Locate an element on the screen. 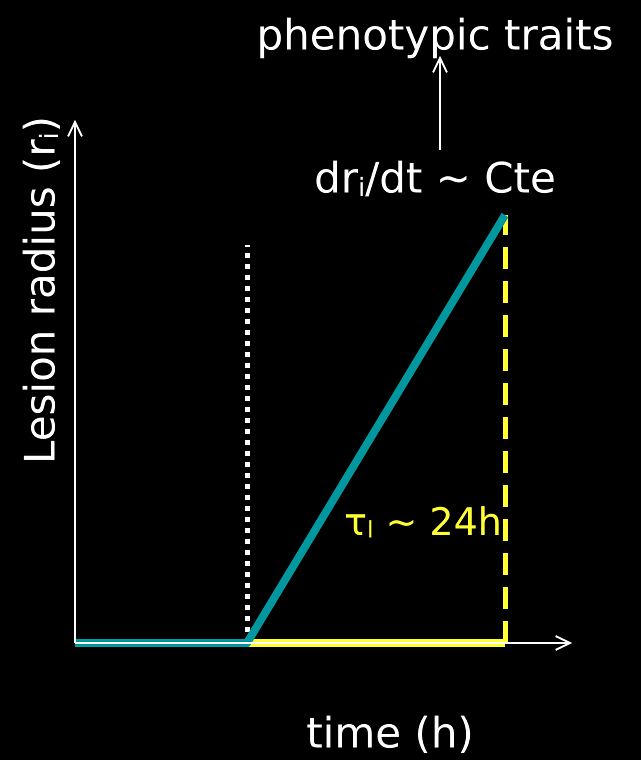  annotation: τl ~ 24h is located at coordinates (423, 522).